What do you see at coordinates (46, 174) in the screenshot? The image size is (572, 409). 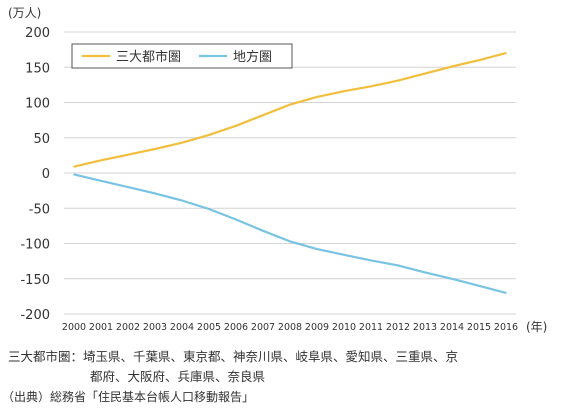 I see `y-tick-label: 0` at bounding box center [46, 174].